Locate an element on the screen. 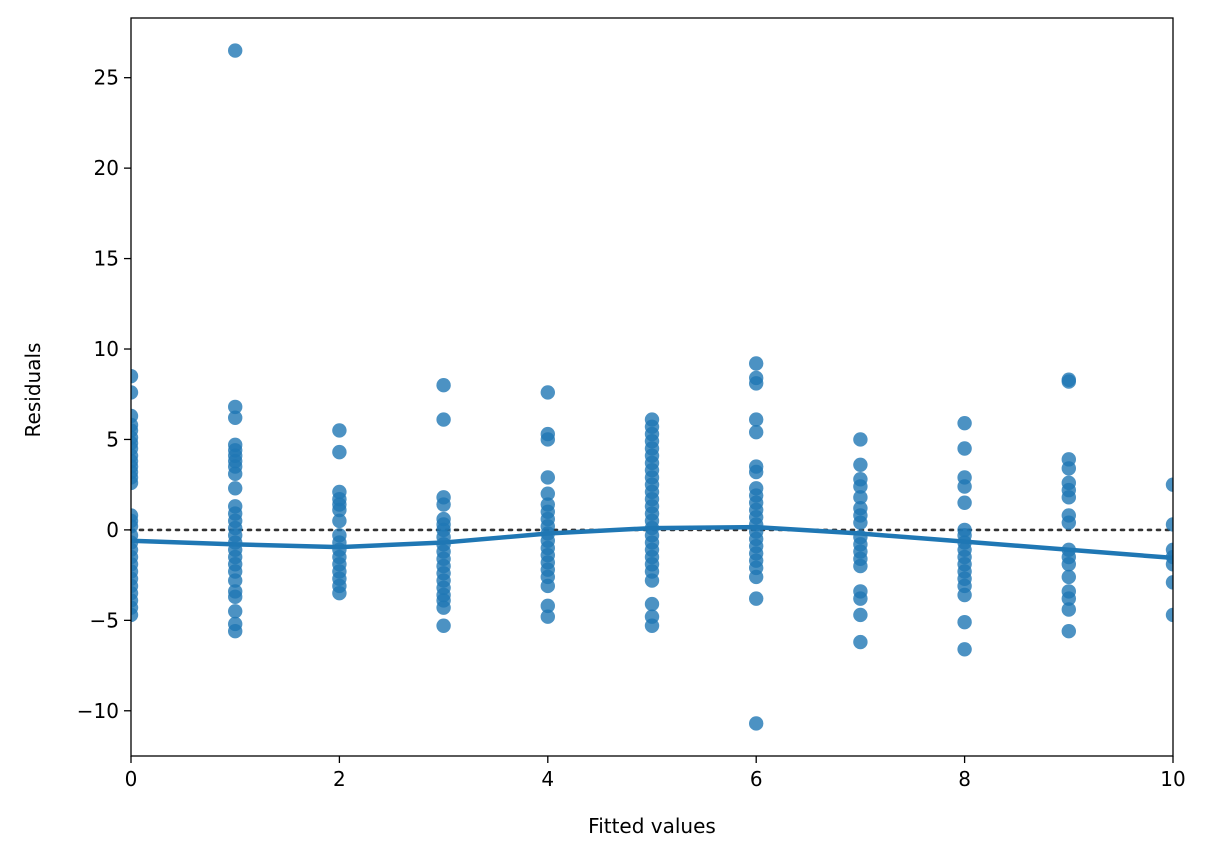 The width and height of the screenshot is (1208, 858). y-tick-label: −10 is located at coordinates (98, 711).